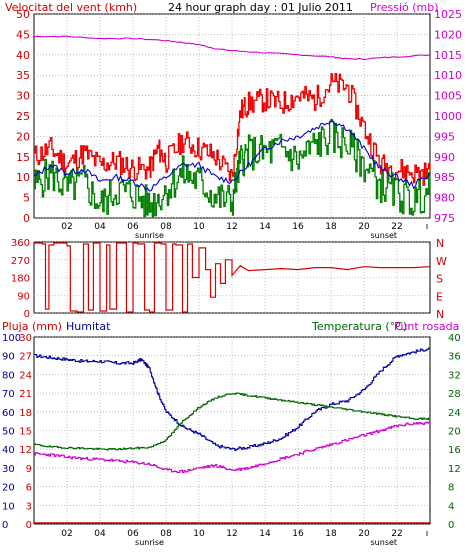 The width and height of the screenshot is (470, 559). What do you see at coordinates (426, 326) in the screenshot?
I see `dewpoint-axis-label: Punt rosada` at bounding box center [426, 326].